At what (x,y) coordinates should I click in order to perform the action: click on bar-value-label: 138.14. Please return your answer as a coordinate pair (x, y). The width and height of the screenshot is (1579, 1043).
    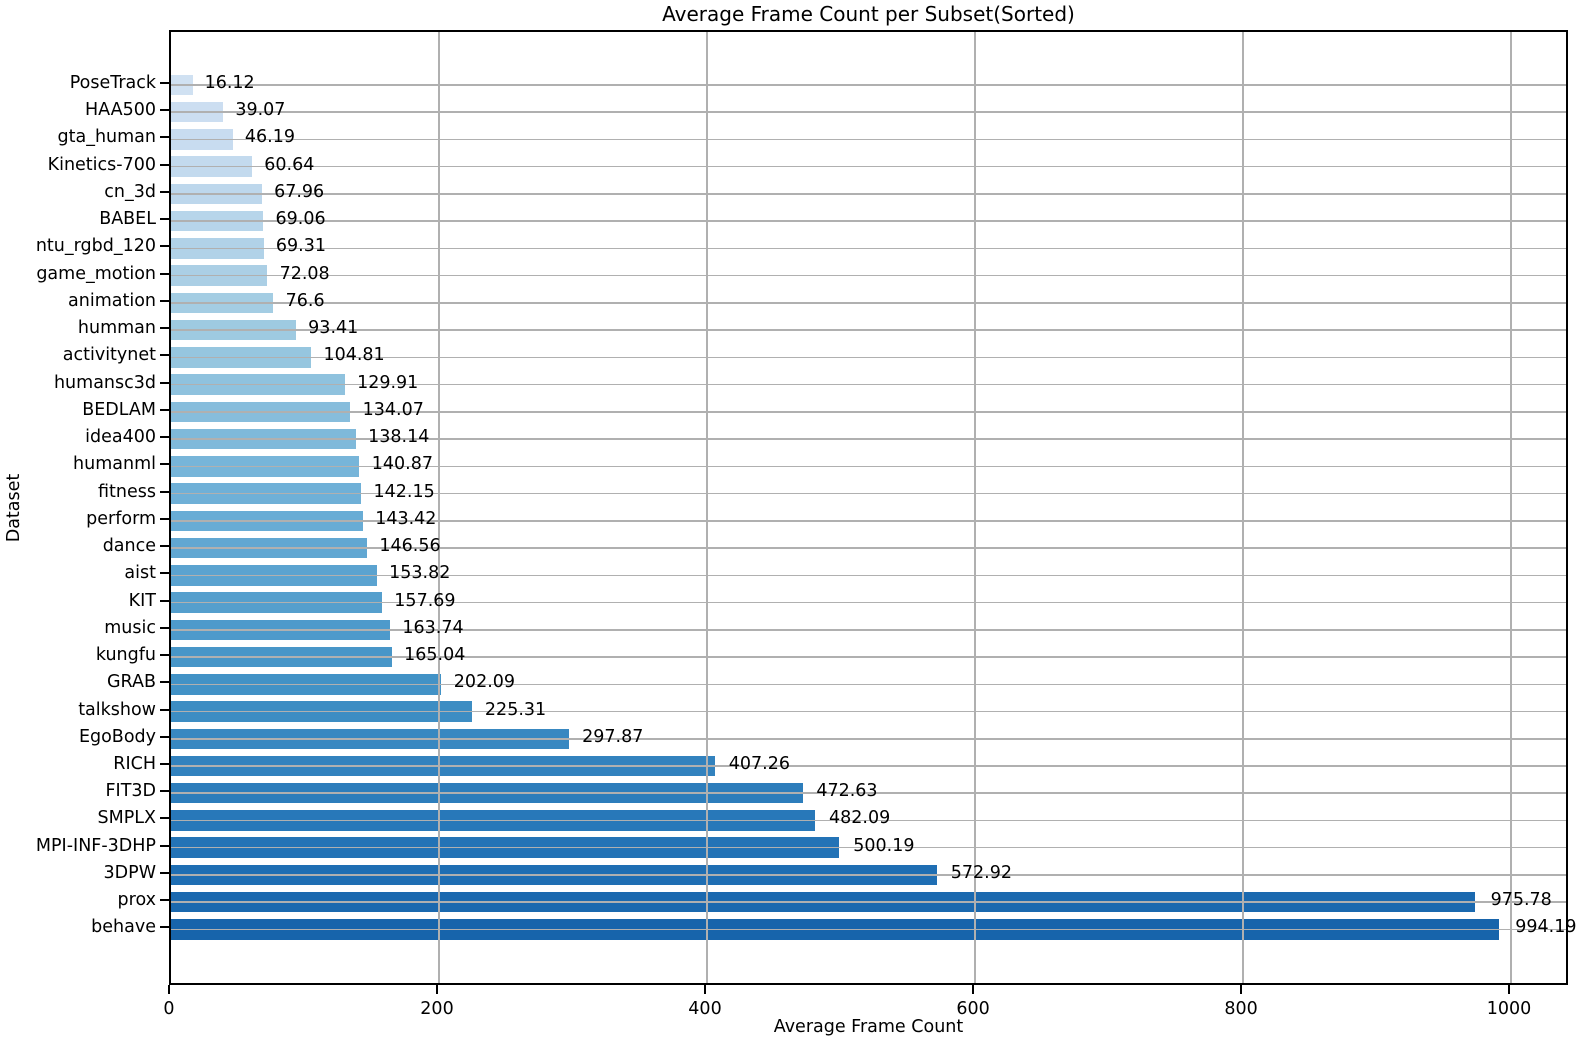
    Looking at the image, I should click on (399, 437).